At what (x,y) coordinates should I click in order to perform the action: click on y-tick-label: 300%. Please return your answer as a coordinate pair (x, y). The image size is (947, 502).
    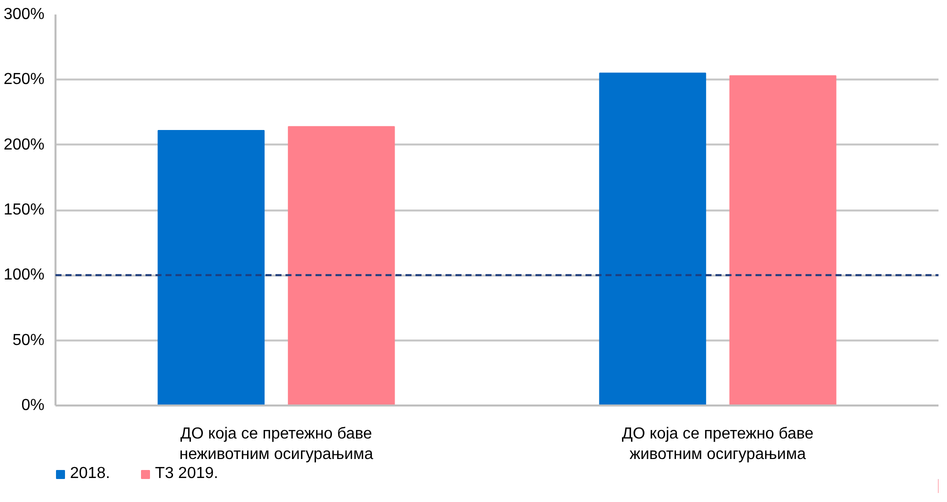
    Looking at the image, I should click on (24, 14).